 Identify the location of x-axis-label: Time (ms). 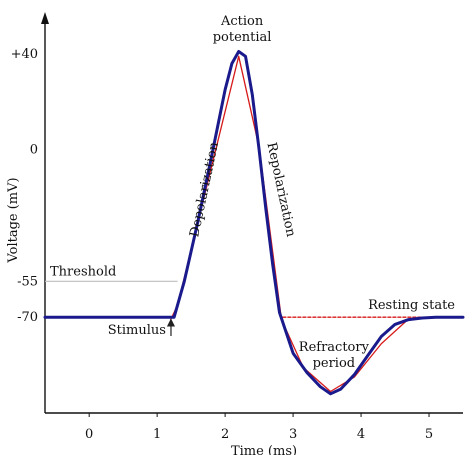
(264, 449).